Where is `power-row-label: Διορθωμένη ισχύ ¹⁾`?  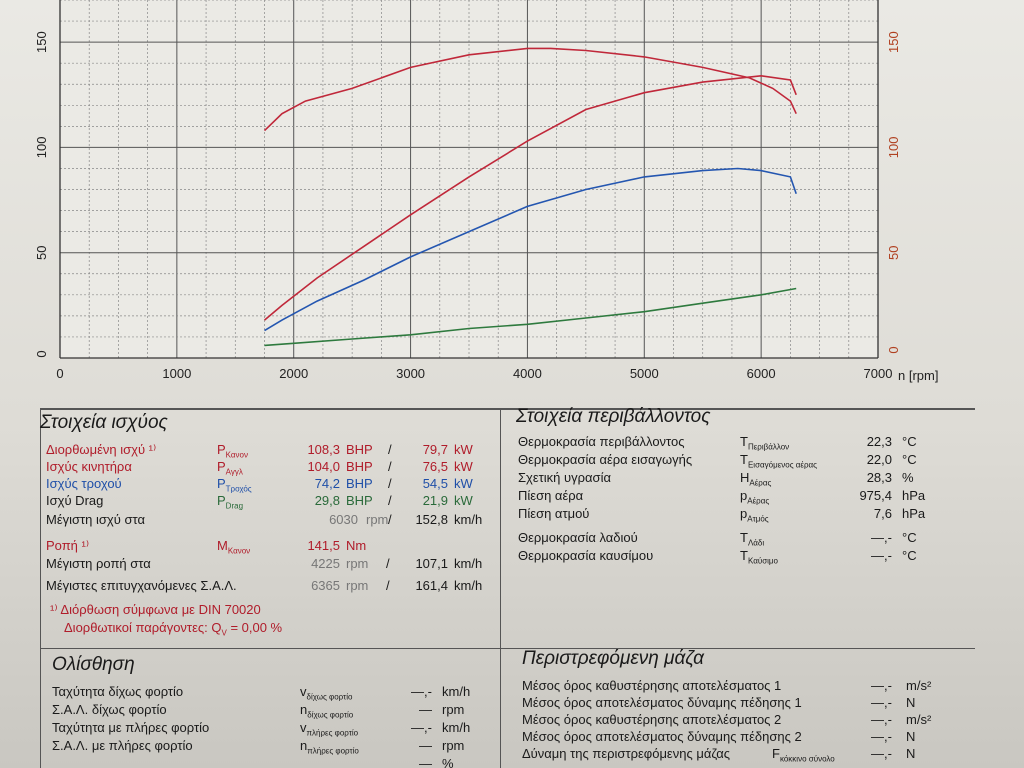
power-row-label: Διορθωμένη ισχύ ¹⁾ is located at coordinates (101, 449).